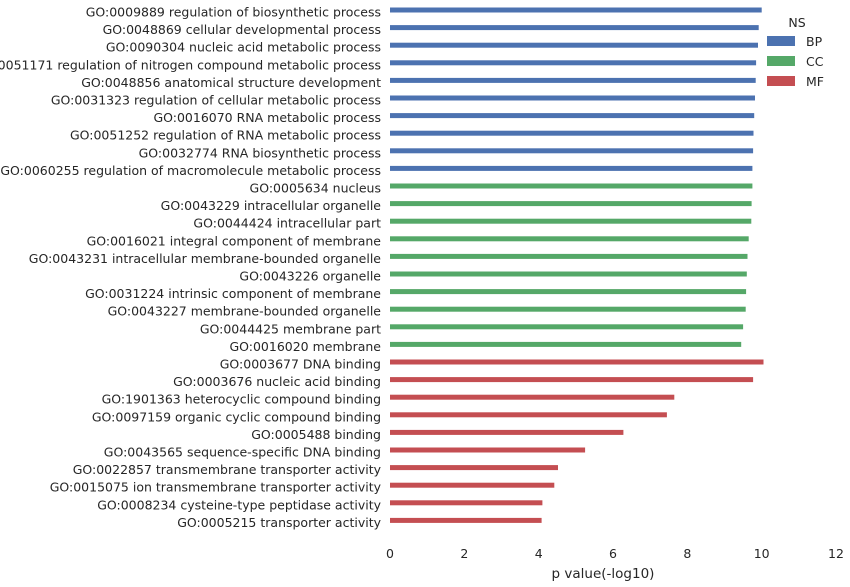 This screenshot has height=587, width=850. Describe the element at coordinates (277, 381) in the screenshot. I see `category-label: GO:0003676 nucleic acid binding` at that location.